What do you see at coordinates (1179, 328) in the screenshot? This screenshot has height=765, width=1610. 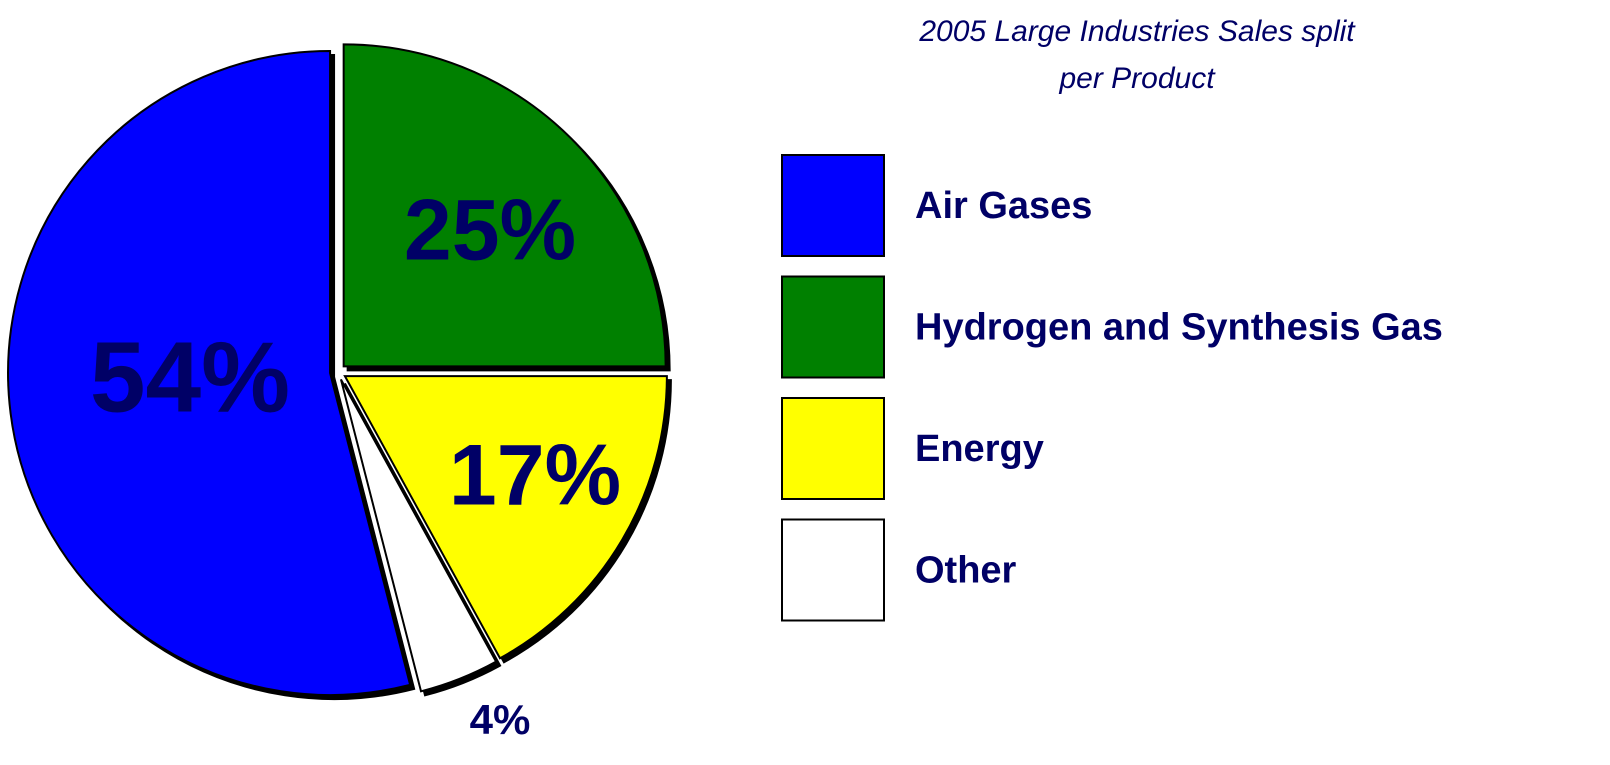 I see `legend-label: Hydrogen and Synthesis Gas` at bounding box center [1179, 328].